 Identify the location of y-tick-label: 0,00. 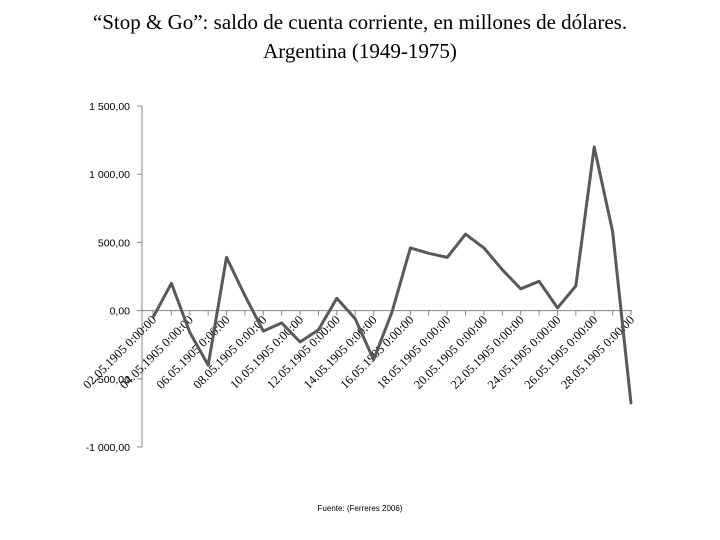
(120, 312).